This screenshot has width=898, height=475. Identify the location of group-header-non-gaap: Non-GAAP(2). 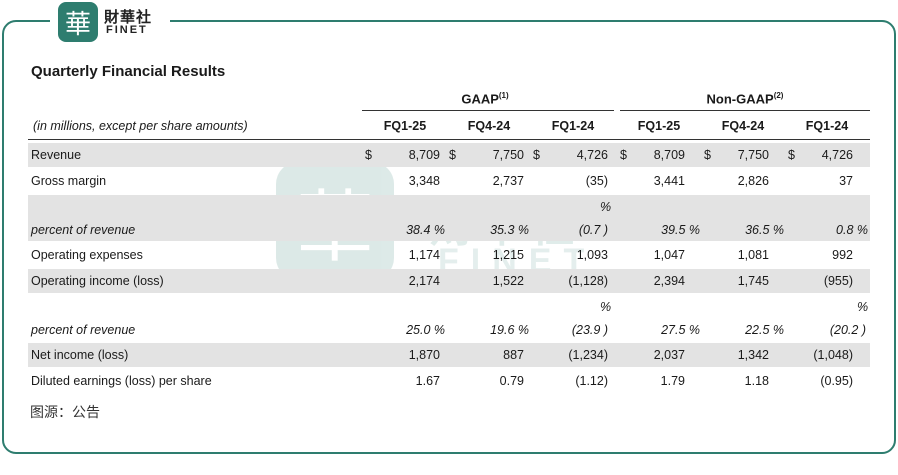
(745, 98).